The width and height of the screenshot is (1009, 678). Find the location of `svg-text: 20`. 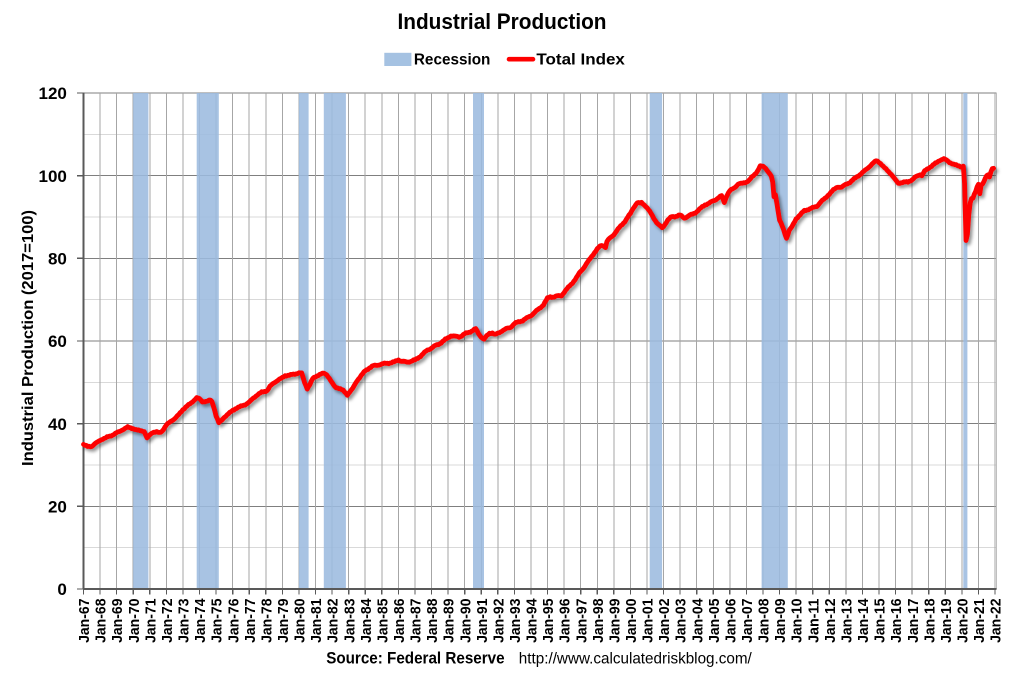

svg-text: 20 is located at coordinates (57, 506).